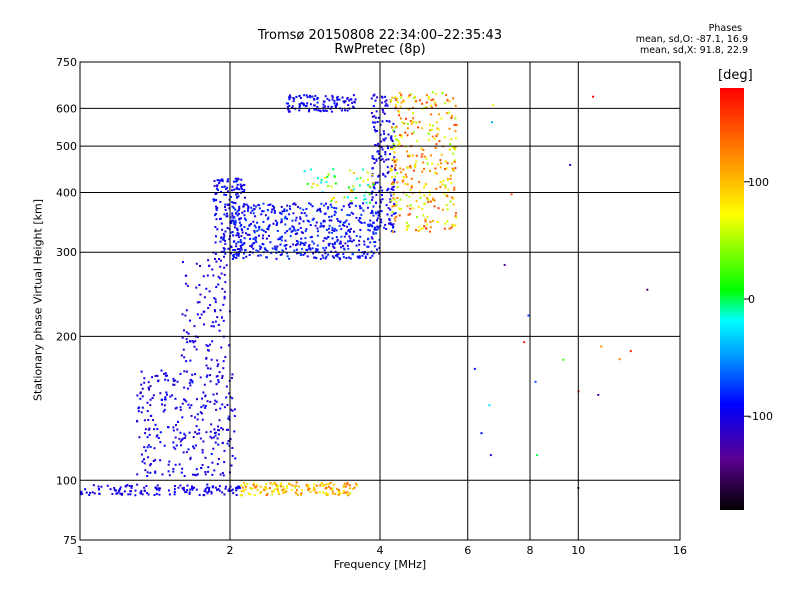 This screenshot has height=600, width=800. What do you see at coordinates (380, 550) in the screenshot?
I see `x-tick-label: 4` at bounding box center [380, 550].